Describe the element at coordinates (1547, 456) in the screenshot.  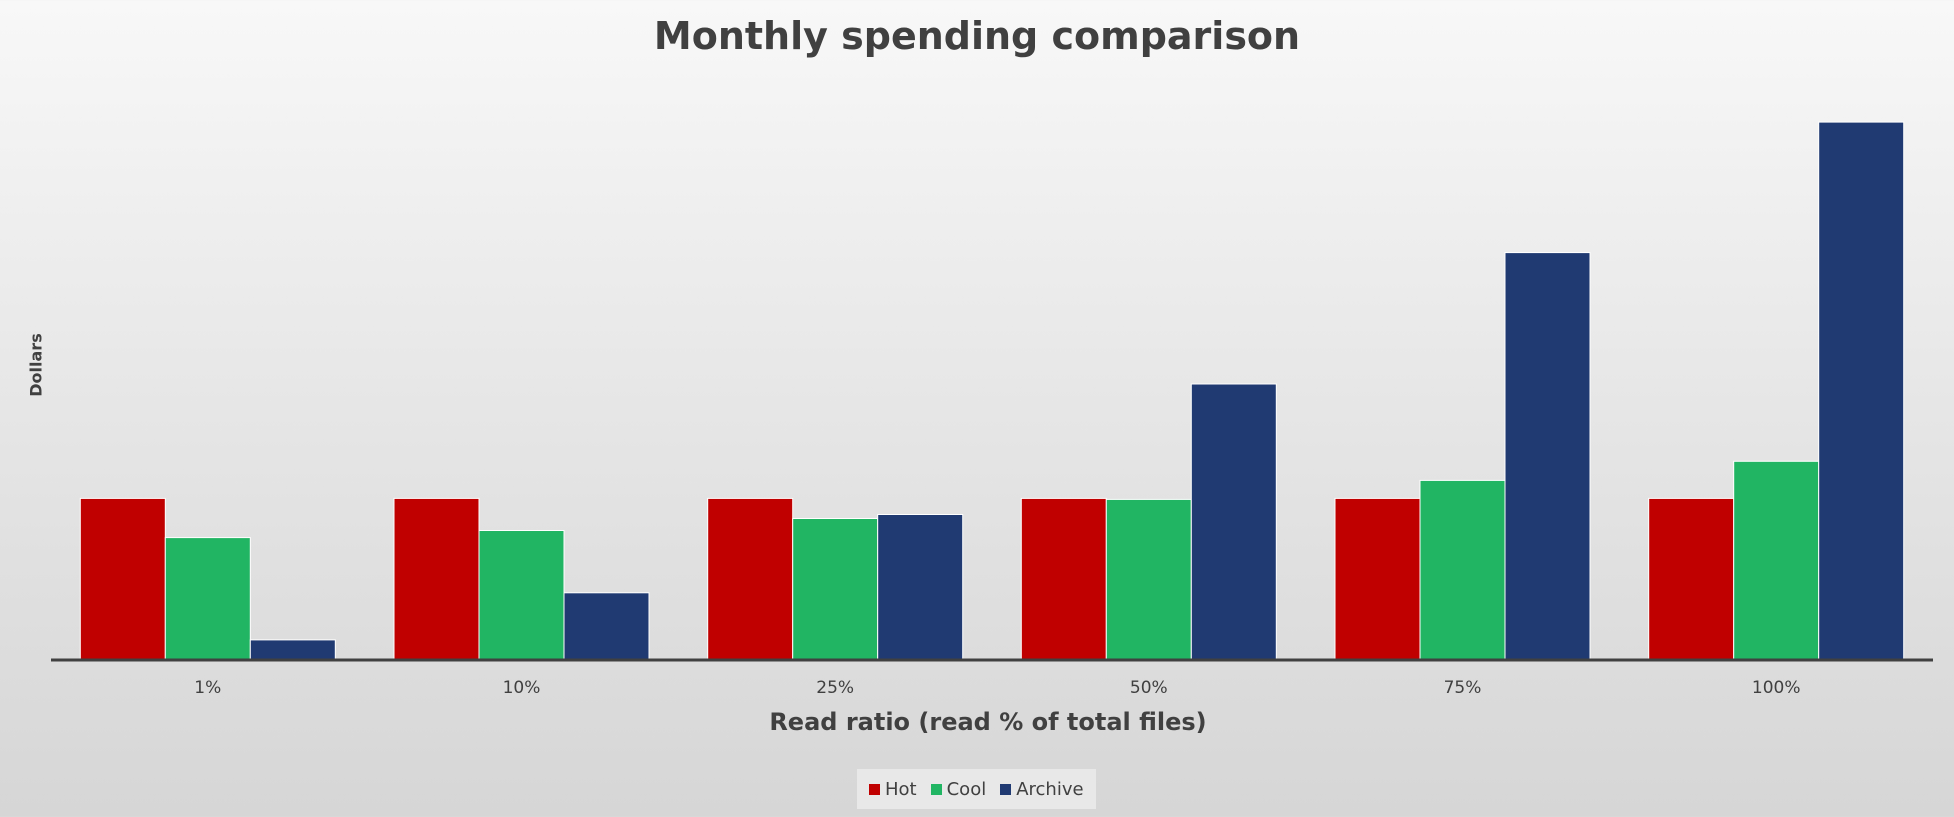
I see `bar-archive-75pct` at that location.